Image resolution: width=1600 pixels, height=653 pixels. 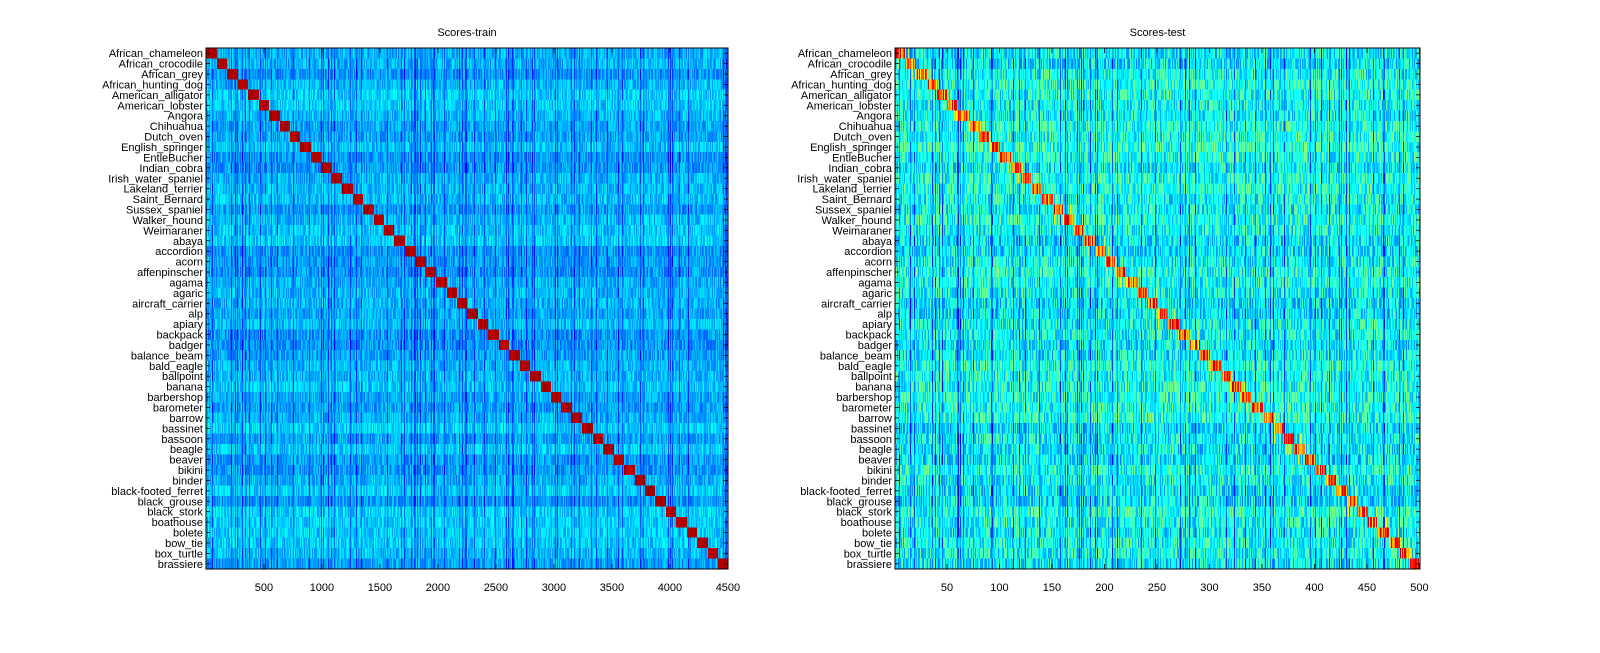 I want to click on x-tick-label: 250, so click(x=1157, y=588).